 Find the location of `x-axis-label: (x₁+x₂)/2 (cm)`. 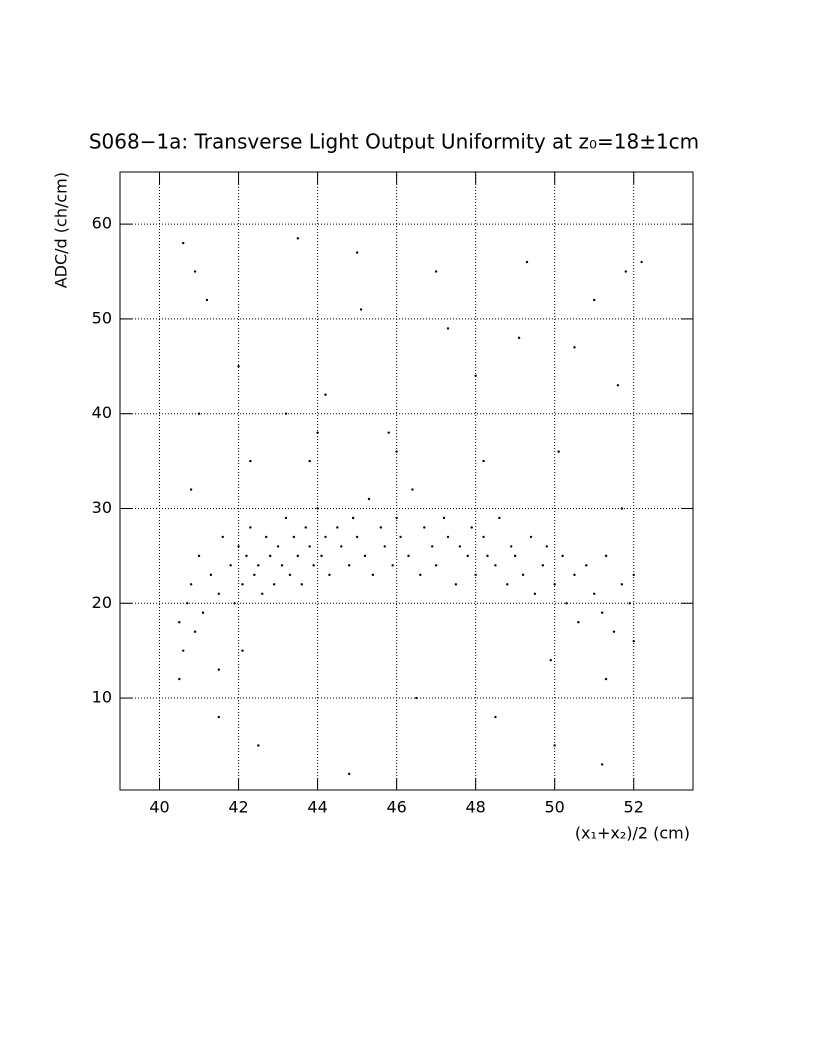

x-axis-label: (x₁+x₂)/2 (cm) is located at coordinates (632, 833).